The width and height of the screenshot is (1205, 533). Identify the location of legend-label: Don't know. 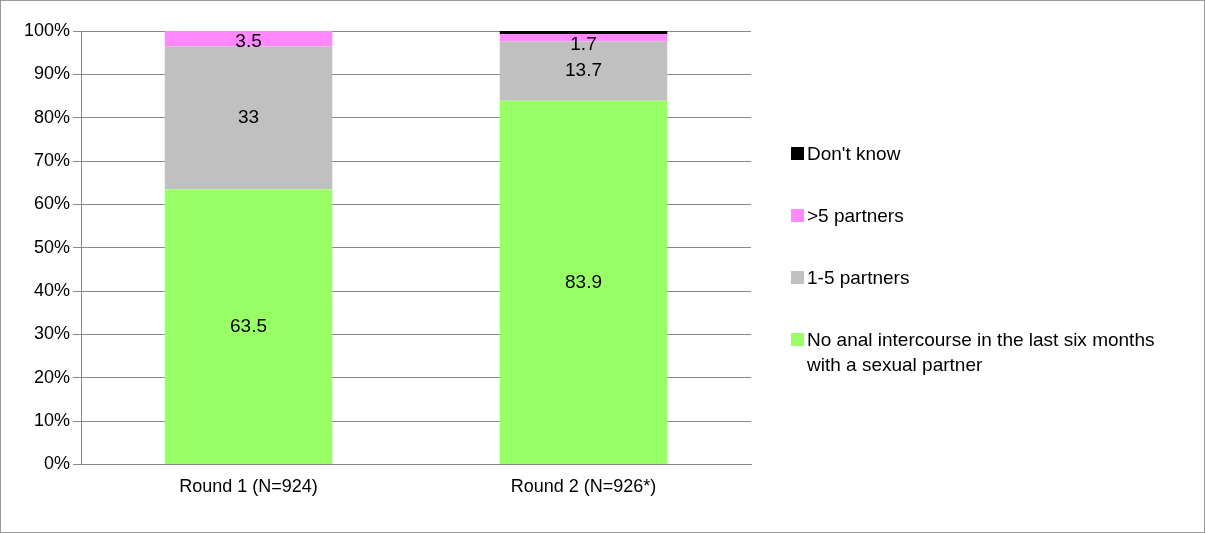
(854, 154).